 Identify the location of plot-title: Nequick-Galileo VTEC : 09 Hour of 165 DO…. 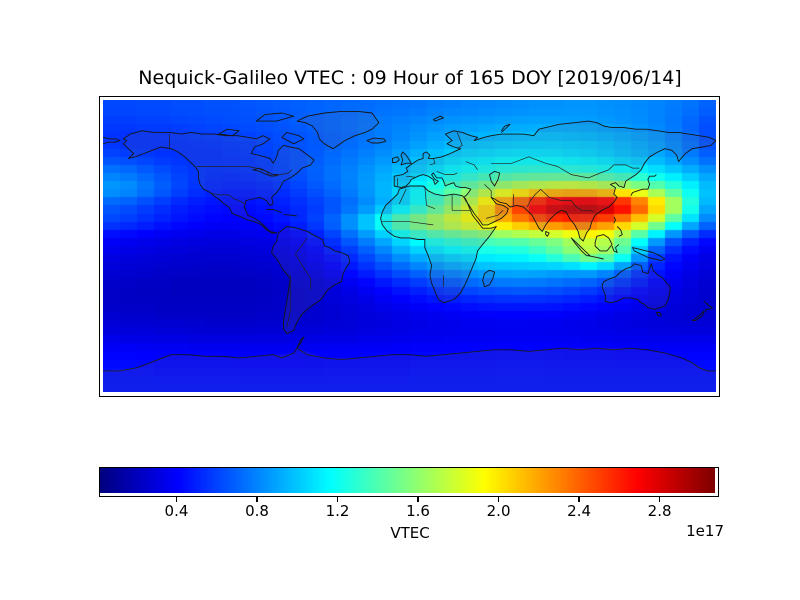
(410, 78).